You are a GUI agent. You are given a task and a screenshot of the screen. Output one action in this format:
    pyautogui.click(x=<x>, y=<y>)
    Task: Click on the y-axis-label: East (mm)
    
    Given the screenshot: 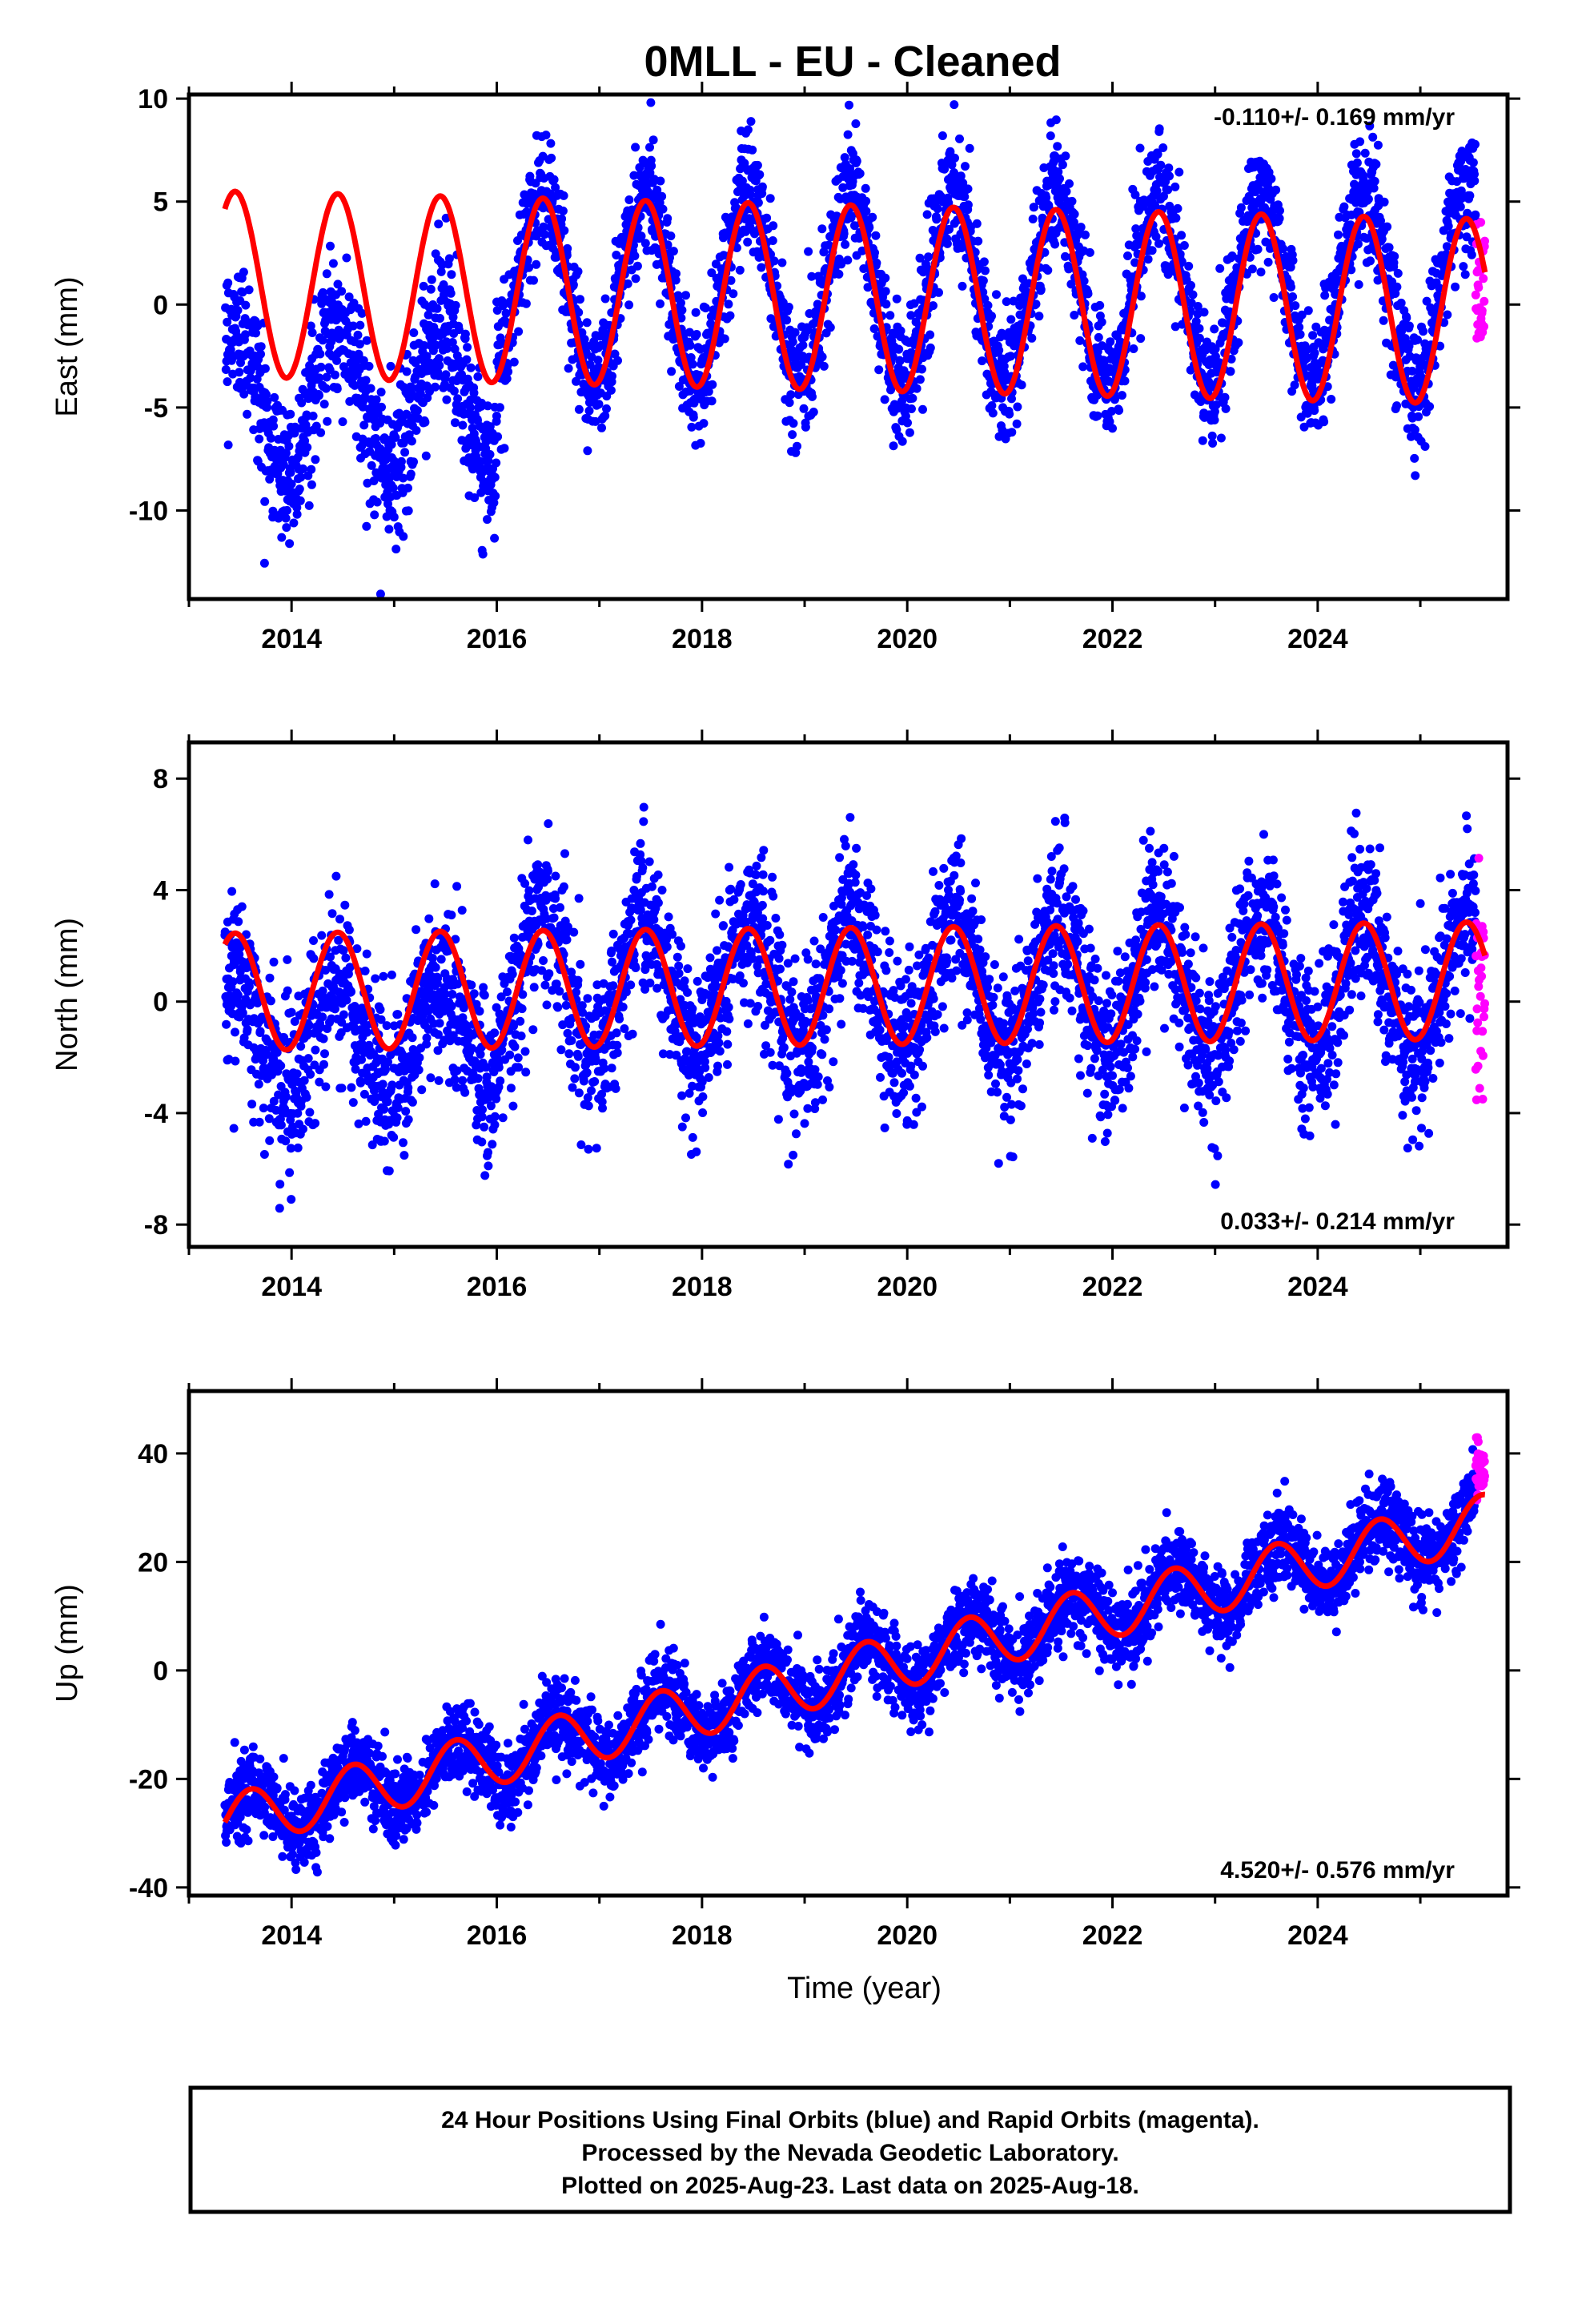 What is the action you would take?
    pyautogui.click(x=67, y=346)
    